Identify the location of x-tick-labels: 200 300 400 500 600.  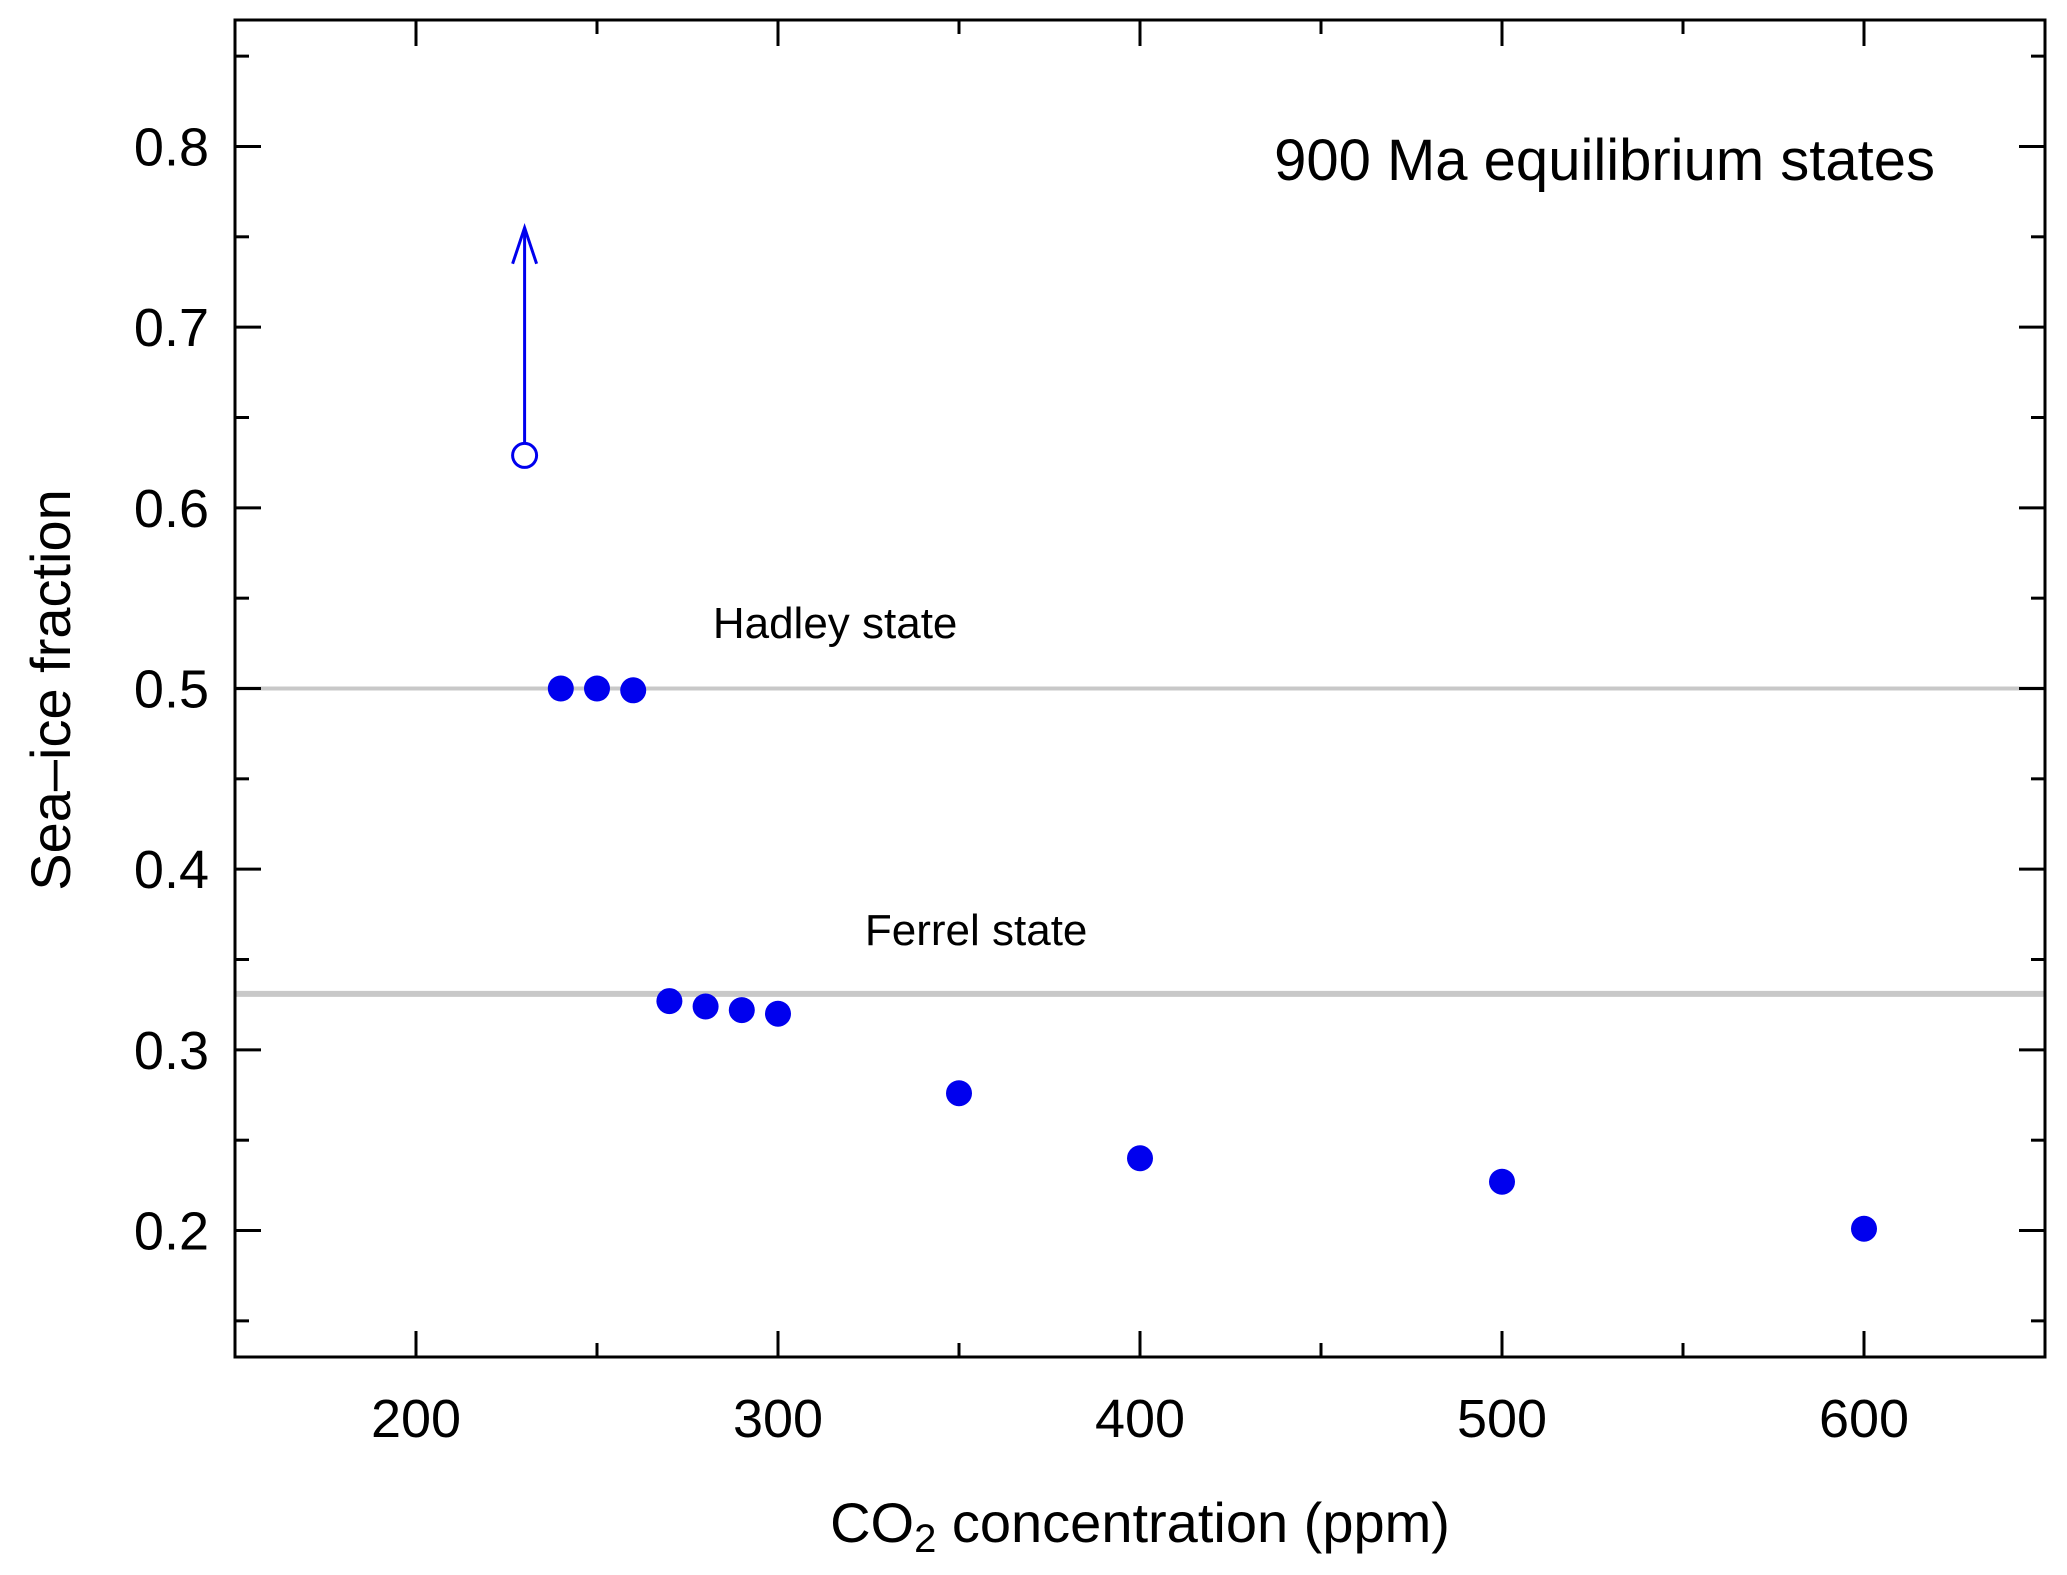
(1140, 1419).